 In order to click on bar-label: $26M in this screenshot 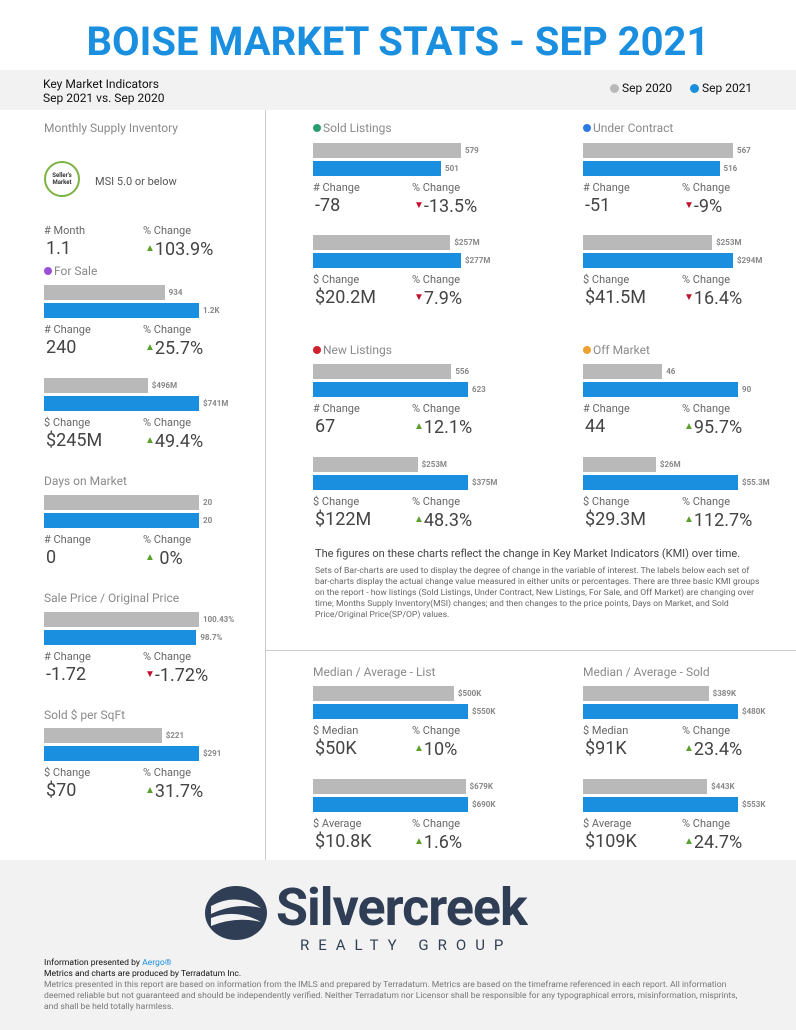, I will do `click(670, 464)`.